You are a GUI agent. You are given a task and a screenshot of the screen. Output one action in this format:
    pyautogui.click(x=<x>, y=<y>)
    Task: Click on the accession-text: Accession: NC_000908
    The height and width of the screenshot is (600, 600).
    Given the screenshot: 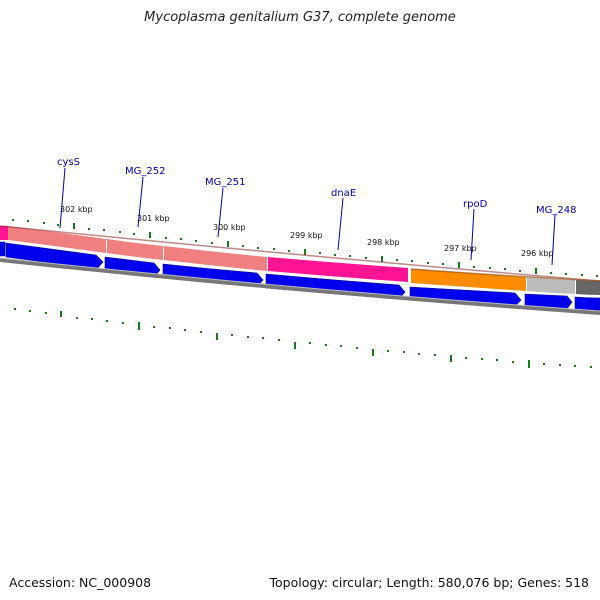 What is the action you would take?
    pyautogui.click(x=80, y=582)
    